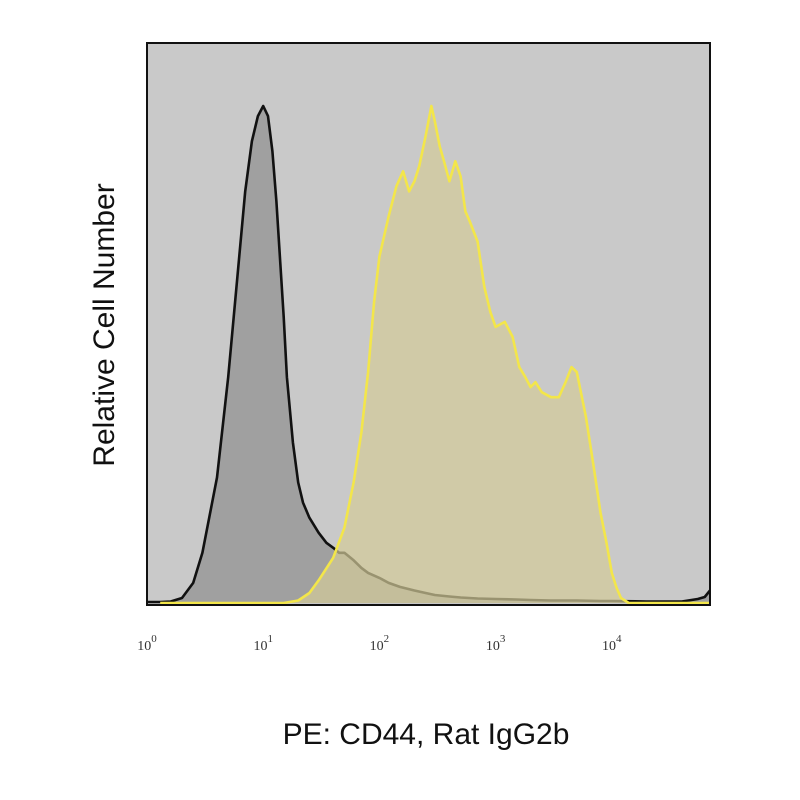 Image resolution: width=800 pixels, height=800 pixels. I want to click on x-tick-labels: 10⁰ 10¹ 10² 10³ 10⁴, so click(379, 643).